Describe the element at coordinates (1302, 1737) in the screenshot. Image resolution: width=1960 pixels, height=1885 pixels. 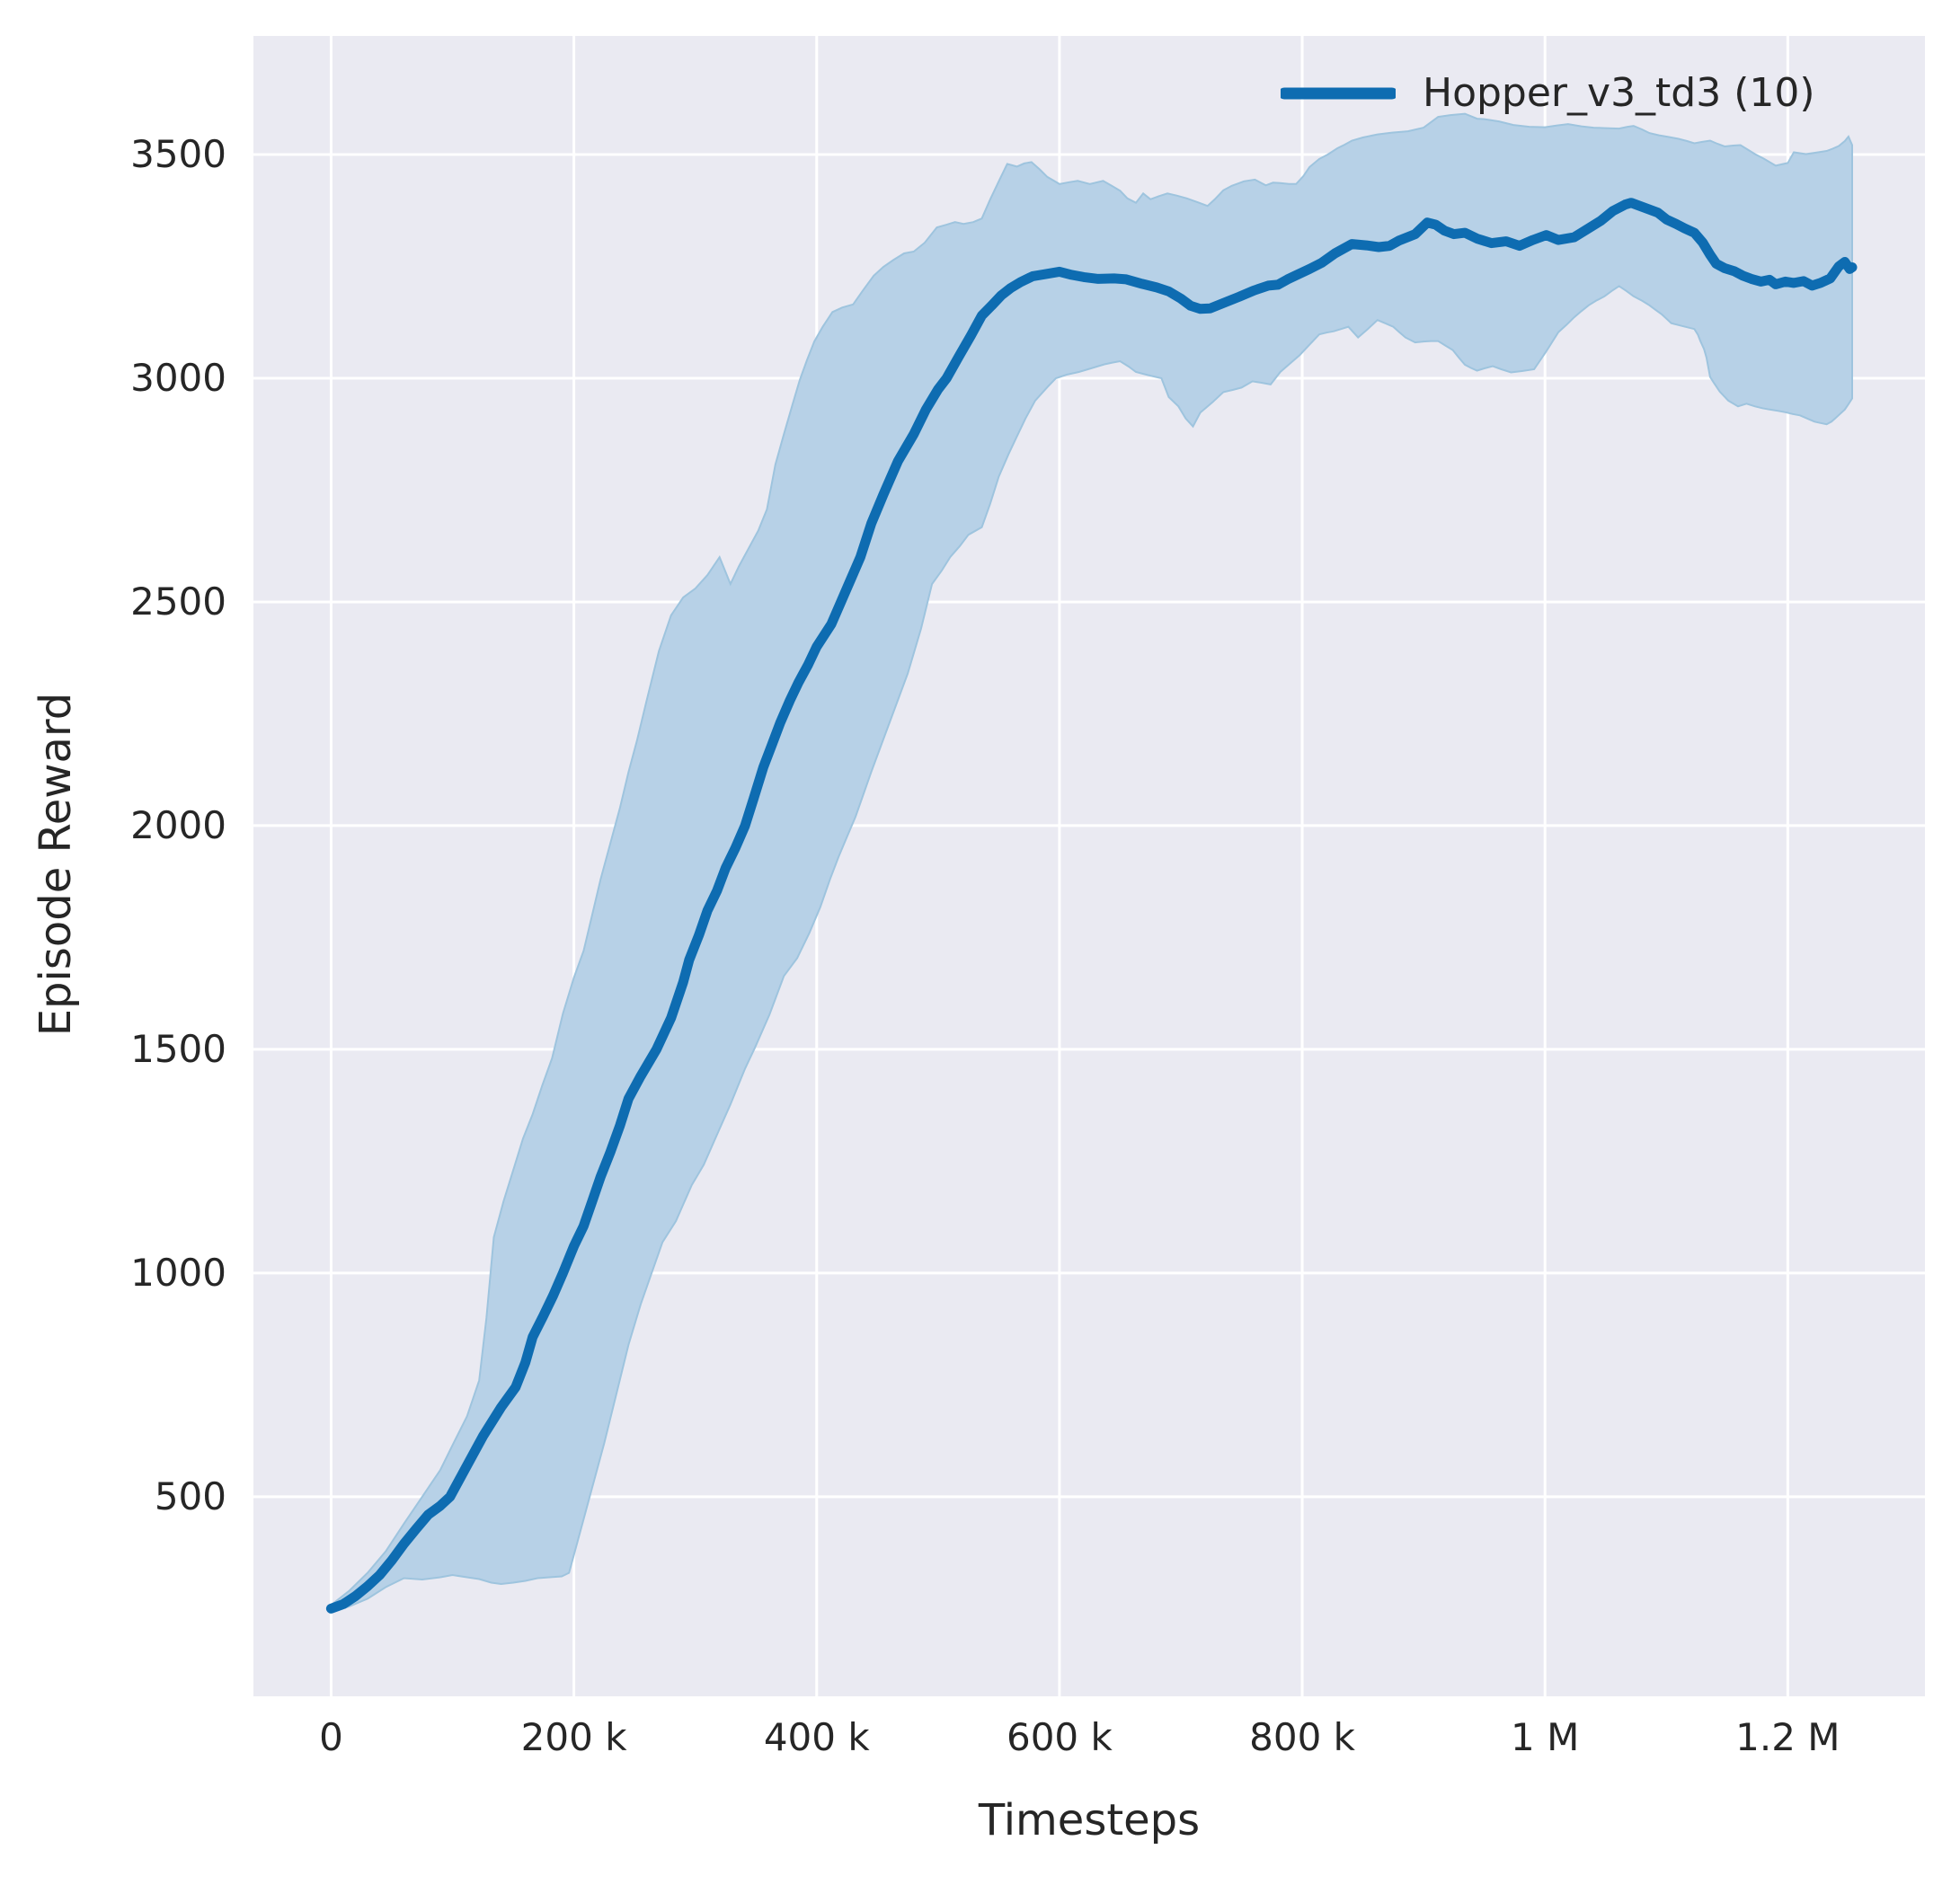
I see `x-tick-label: 800 k` at that location.